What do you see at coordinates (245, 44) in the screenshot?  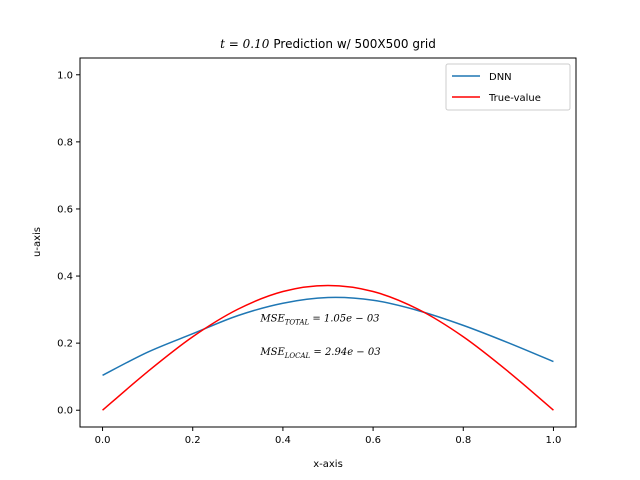 I see `title-math: t = 0.10` at bounding box center [245, 44].